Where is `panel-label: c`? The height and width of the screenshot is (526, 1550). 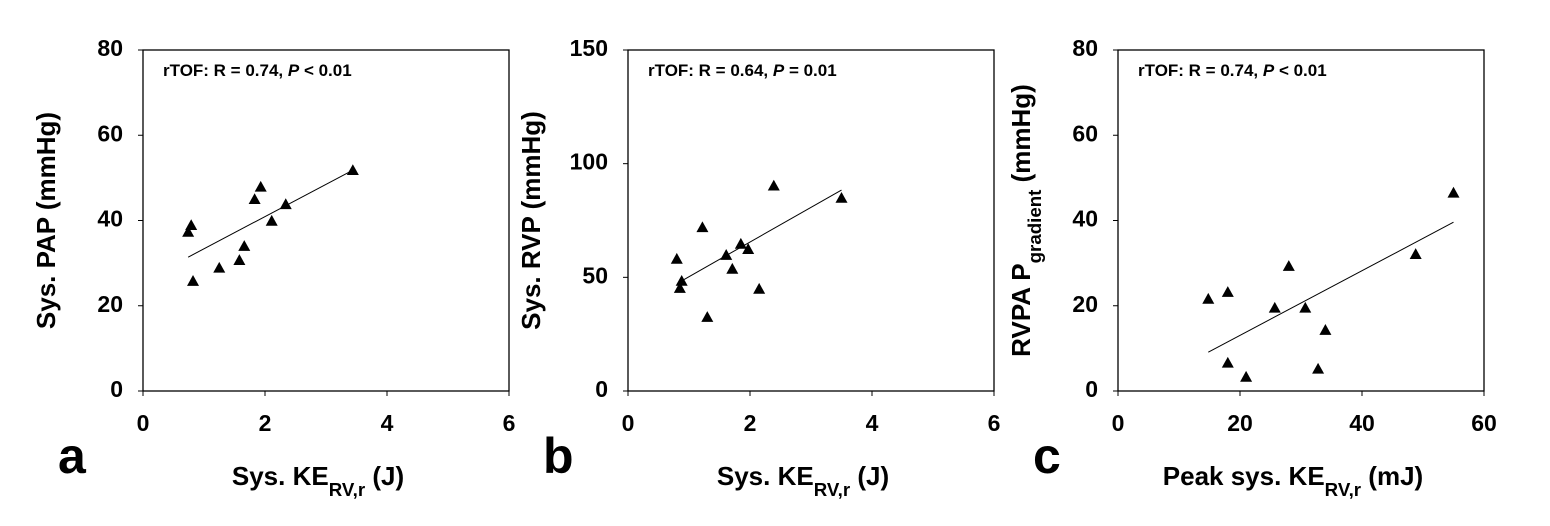
panel-label: c is located at coordinates (1047, 456).